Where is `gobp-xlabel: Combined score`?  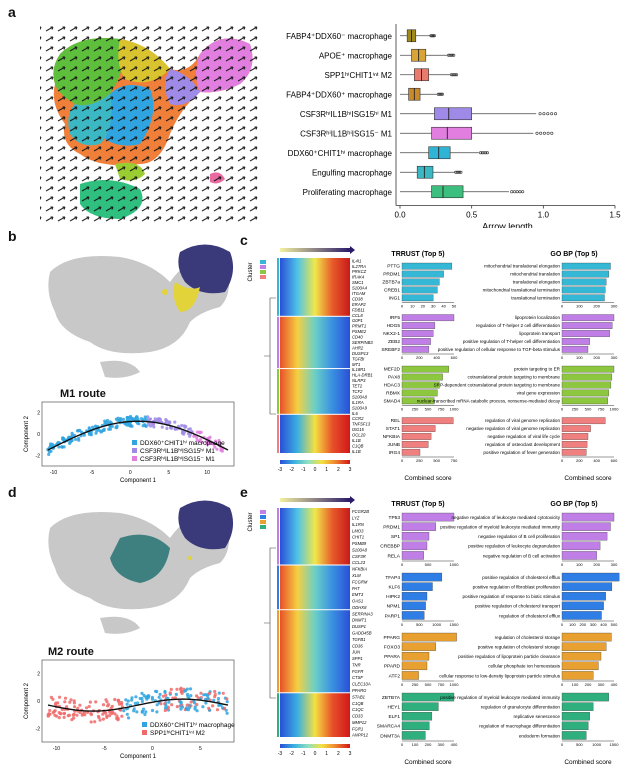 gobp-xlabel: Combined score is located at coordinates (588, 478).